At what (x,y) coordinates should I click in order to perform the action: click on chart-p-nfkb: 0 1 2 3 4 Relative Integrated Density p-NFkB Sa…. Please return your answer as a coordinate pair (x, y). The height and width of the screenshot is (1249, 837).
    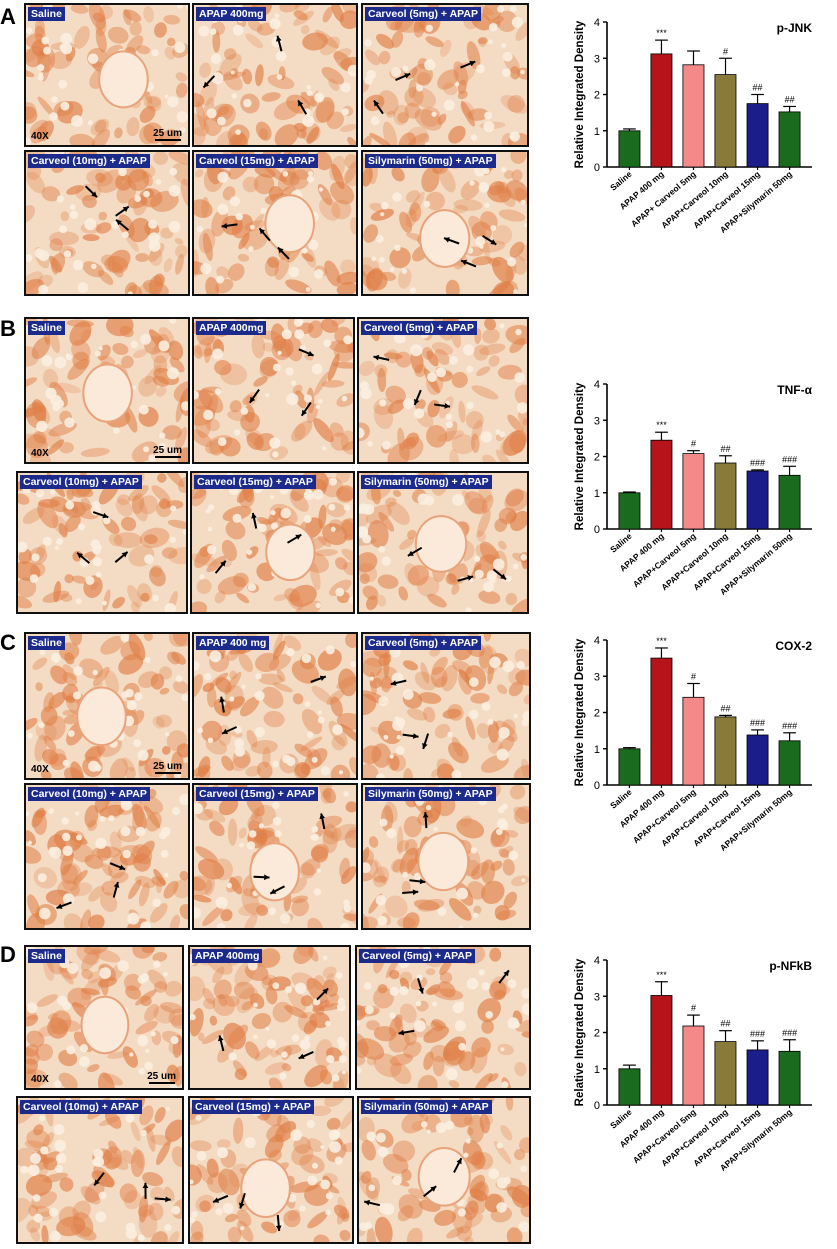
    Looking at the image, I should click on (690, 1065).